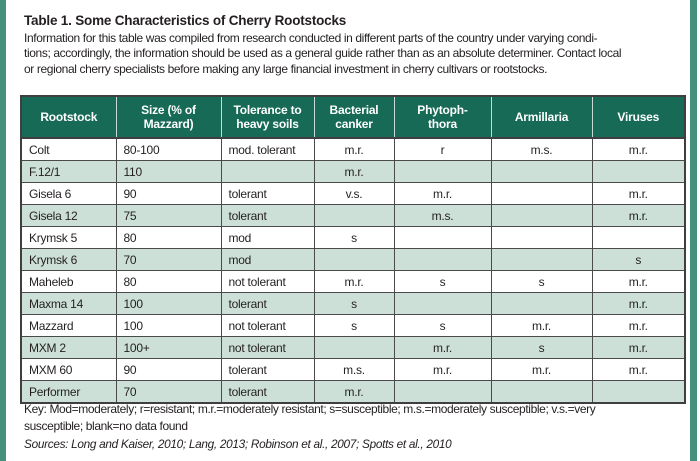 The height and width of the screenshot is (461, 700). What do you see at coordinates (442, 117) in the screenshot?
I see `header-phytophthora: Phytoph-thora` at bounding box center [442, 117].